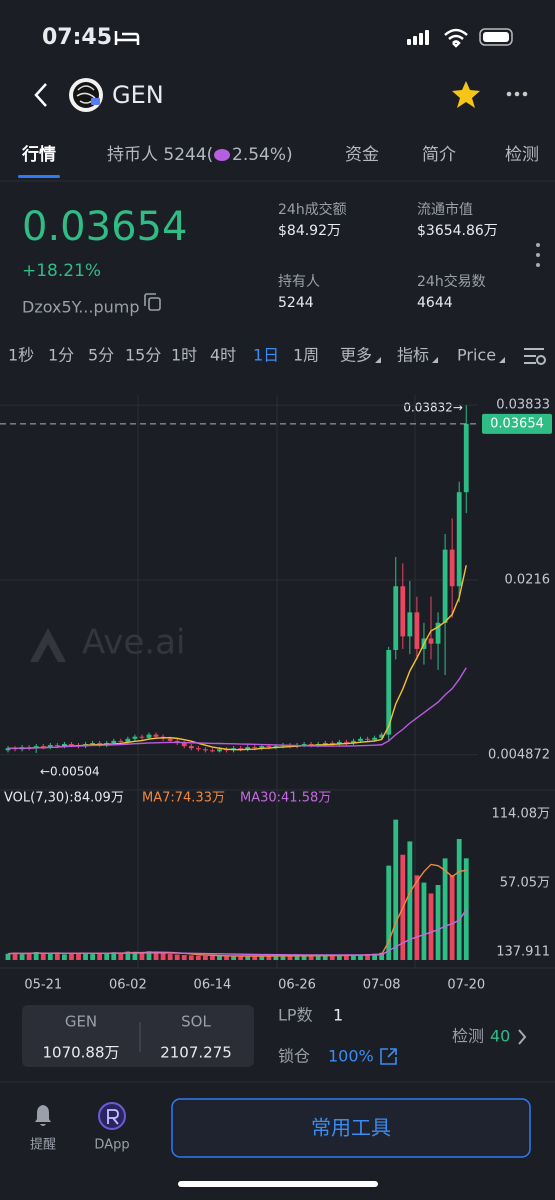 This screenshot has width=555, height=1200. Describe the element at coordinates (112, 1116) in the screenshot. I see `dapp-icon` at that location.